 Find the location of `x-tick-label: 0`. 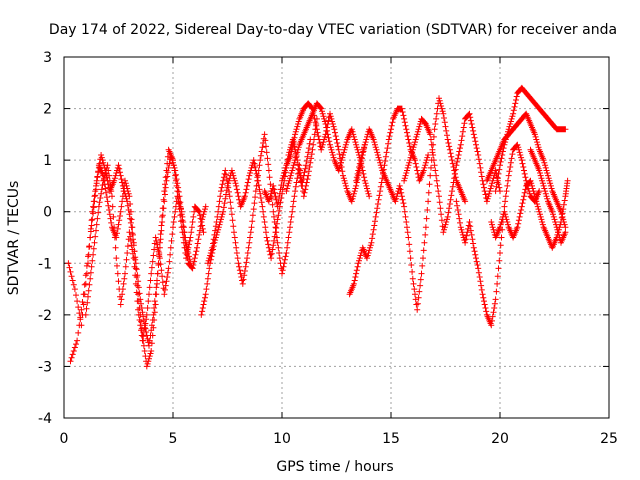

x-tick-label: 0 is located at coordinates (64, 439).